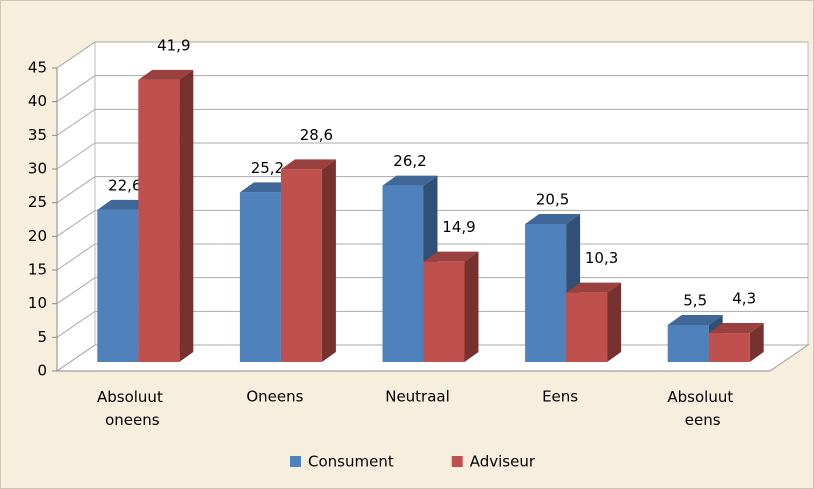 The height and width of the screenshot is (489, 814). I want to click on y-tick-label: 20, so click(37, 236).